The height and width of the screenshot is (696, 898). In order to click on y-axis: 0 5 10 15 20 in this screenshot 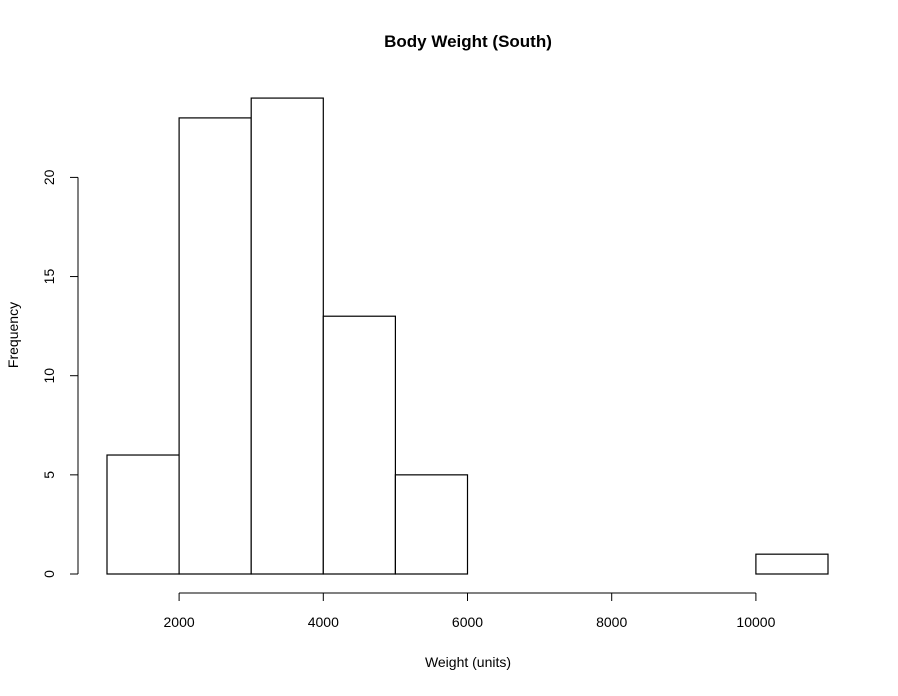, I will do `click(60, 373)`.